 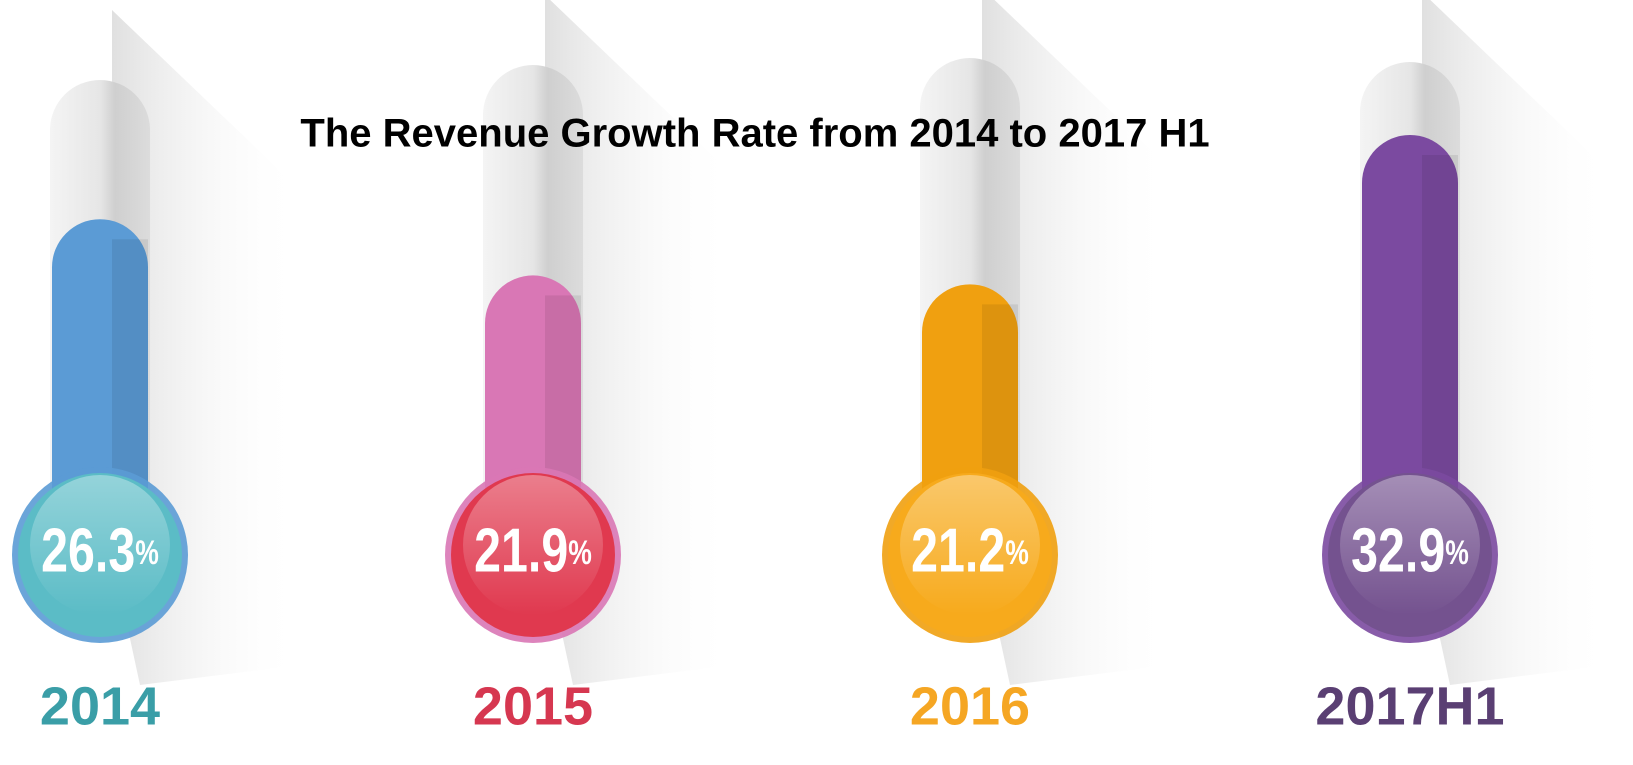 I want to click on bar, so click(x=1410, y=345).